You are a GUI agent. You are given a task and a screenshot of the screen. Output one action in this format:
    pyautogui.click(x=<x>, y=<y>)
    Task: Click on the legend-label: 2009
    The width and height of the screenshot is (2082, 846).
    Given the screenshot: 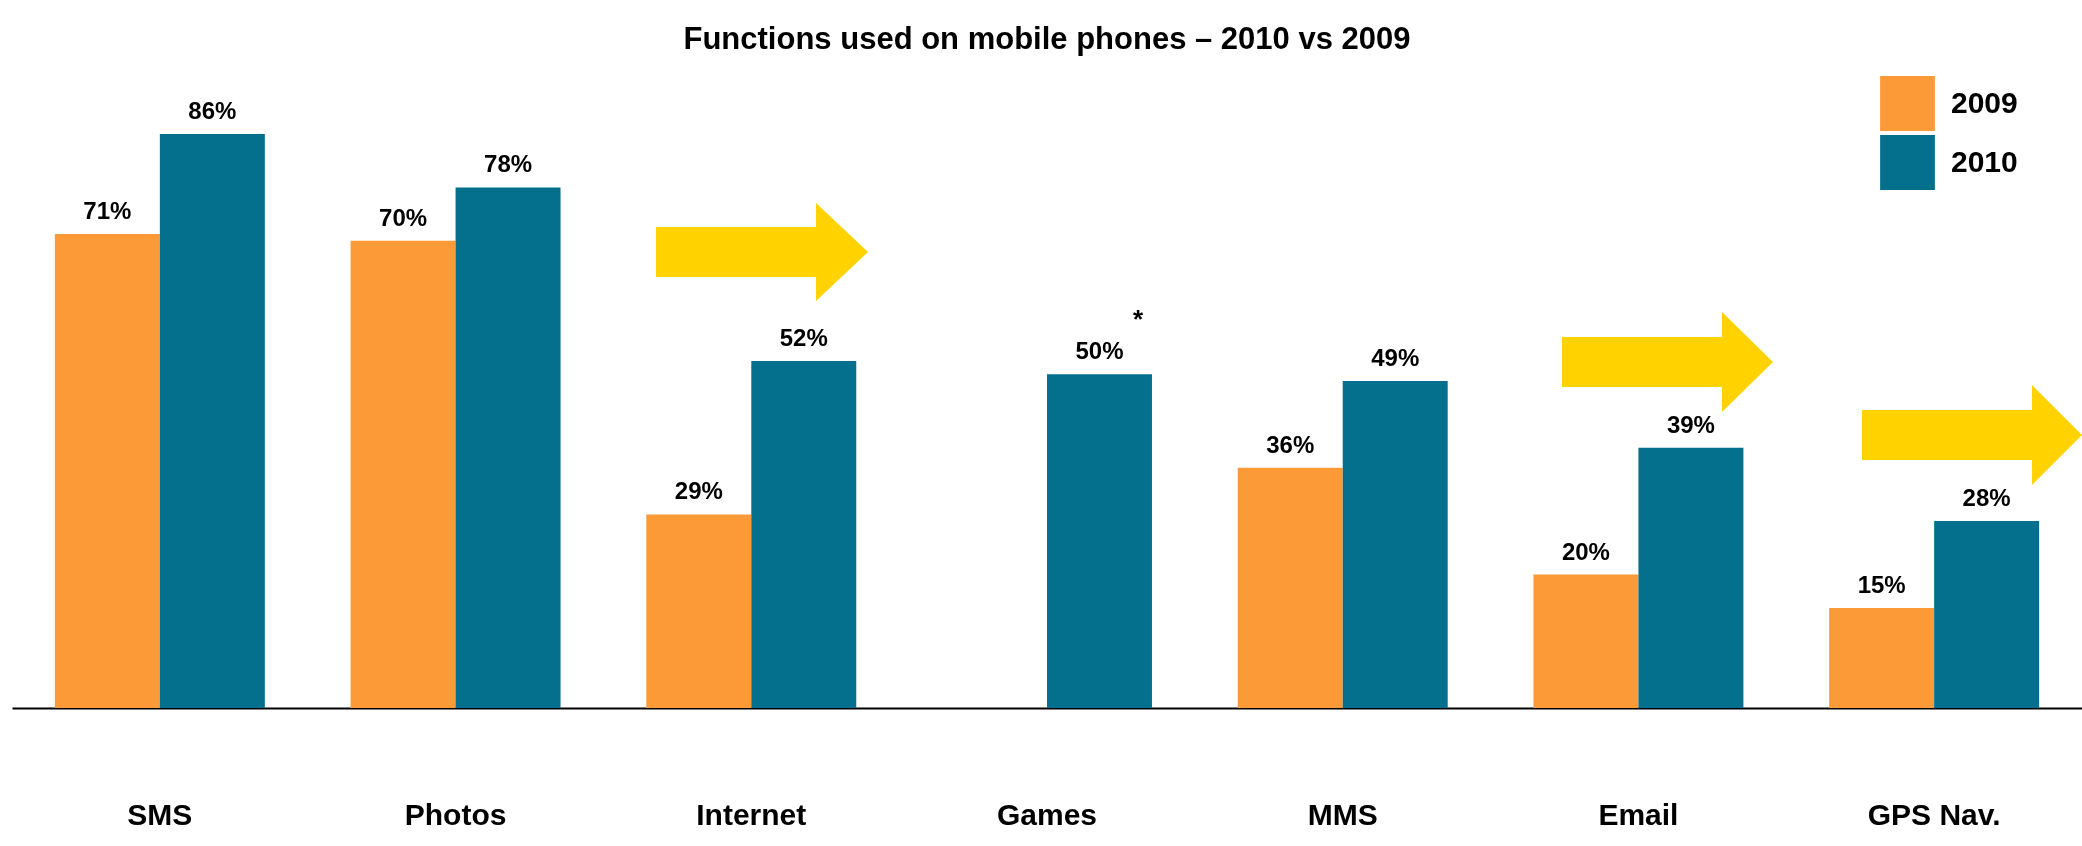 What is the action you would take?
    pyautogui.click(x=1984, y=102)
    